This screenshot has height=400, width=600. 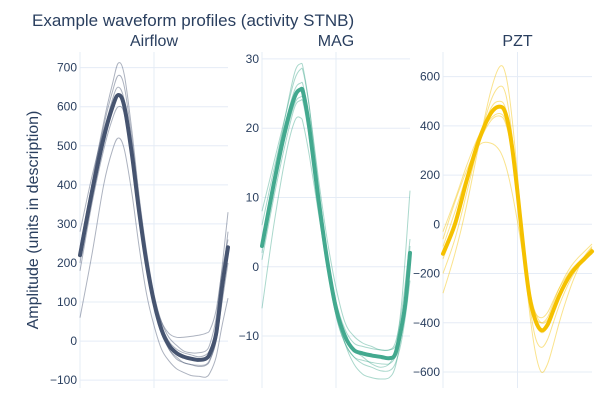 I want to click on panel-title: Airflow, so click(x=154, y=41).